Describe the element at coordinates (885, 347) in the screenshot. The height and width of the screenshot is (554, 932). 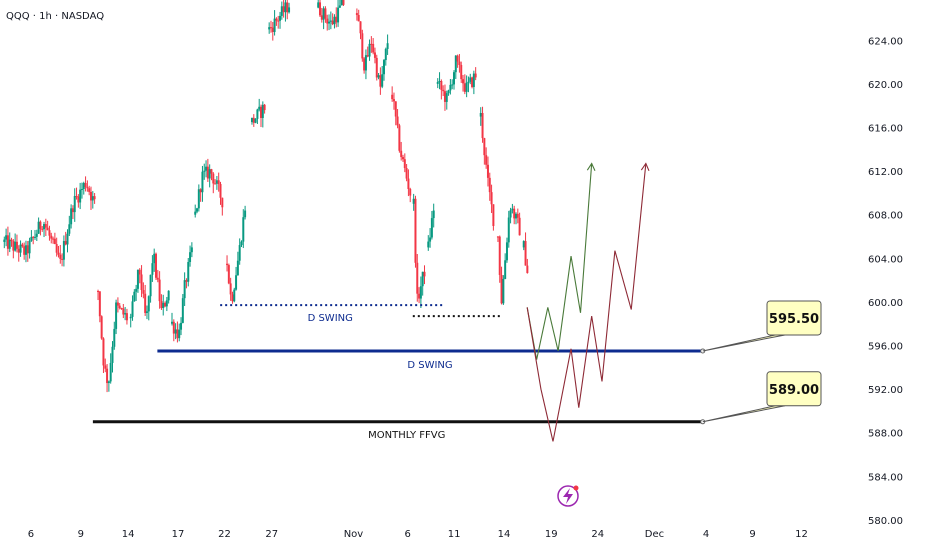
I see `y-tick-label: 596.00` at that location.